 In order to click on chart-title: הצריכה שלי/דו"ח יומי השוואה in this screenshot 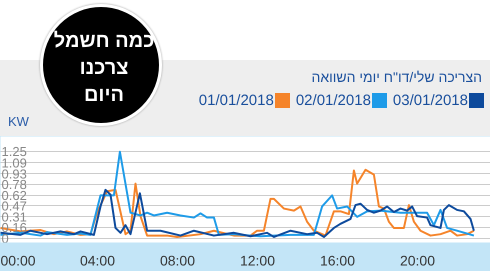, I will do `click(396, 77)`.